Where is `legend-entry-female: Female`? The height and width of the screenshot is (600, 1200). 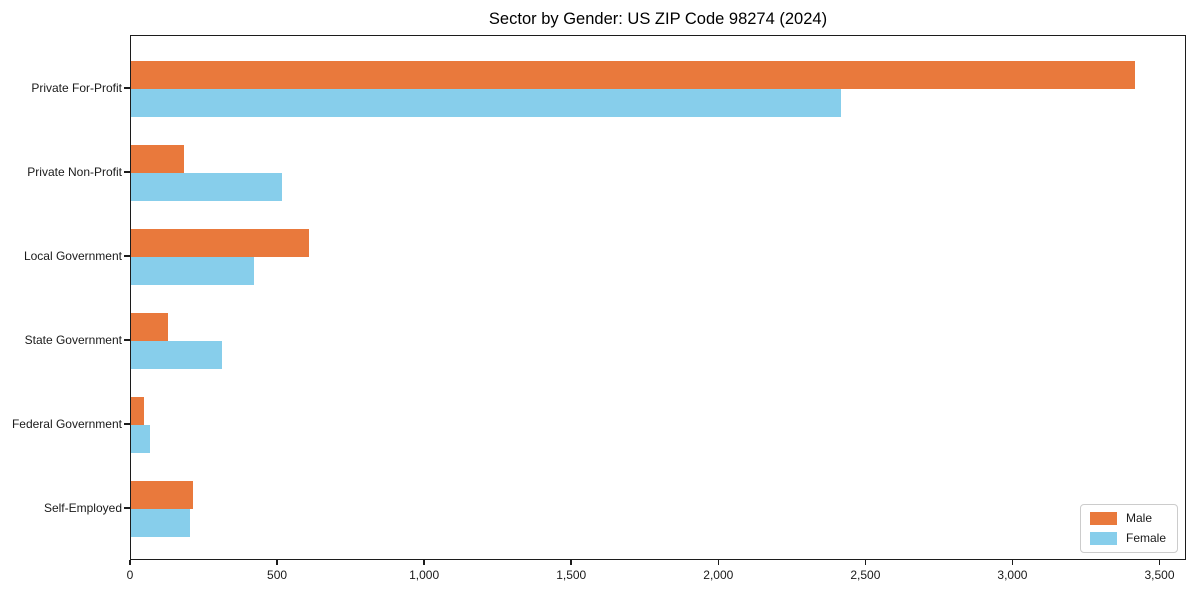
legend-entry-female: Female is located at coordinates (1127, 538).